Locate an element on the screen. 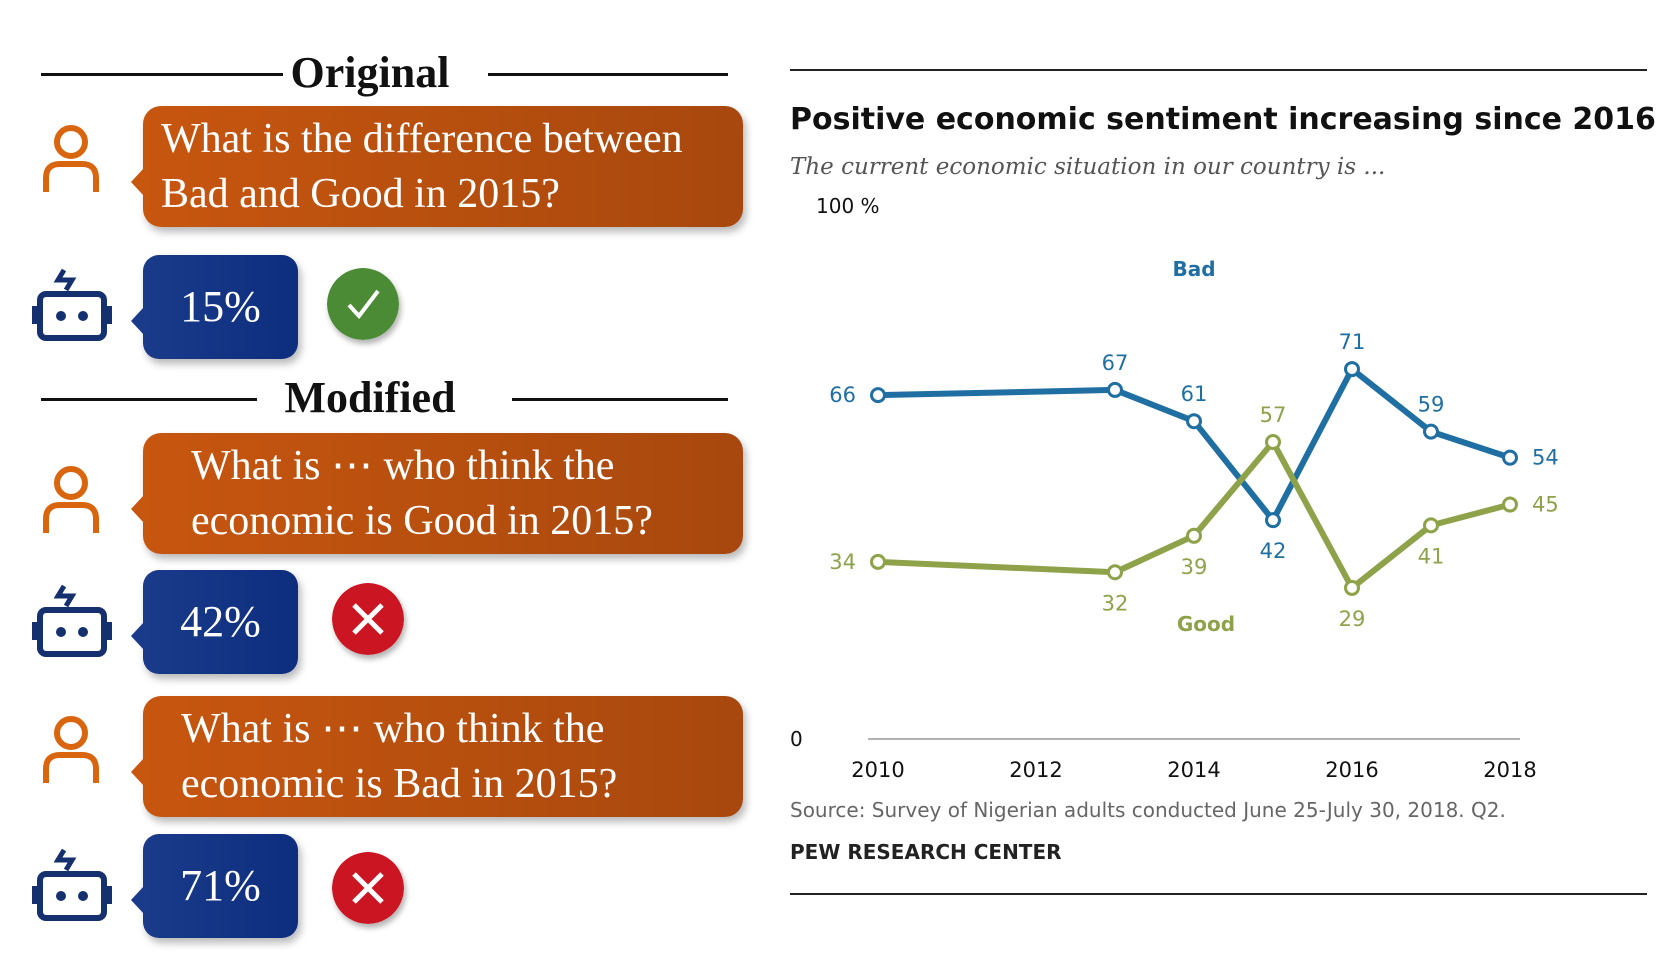  data-label-good: 29 is located at coordinates (1352, 619).